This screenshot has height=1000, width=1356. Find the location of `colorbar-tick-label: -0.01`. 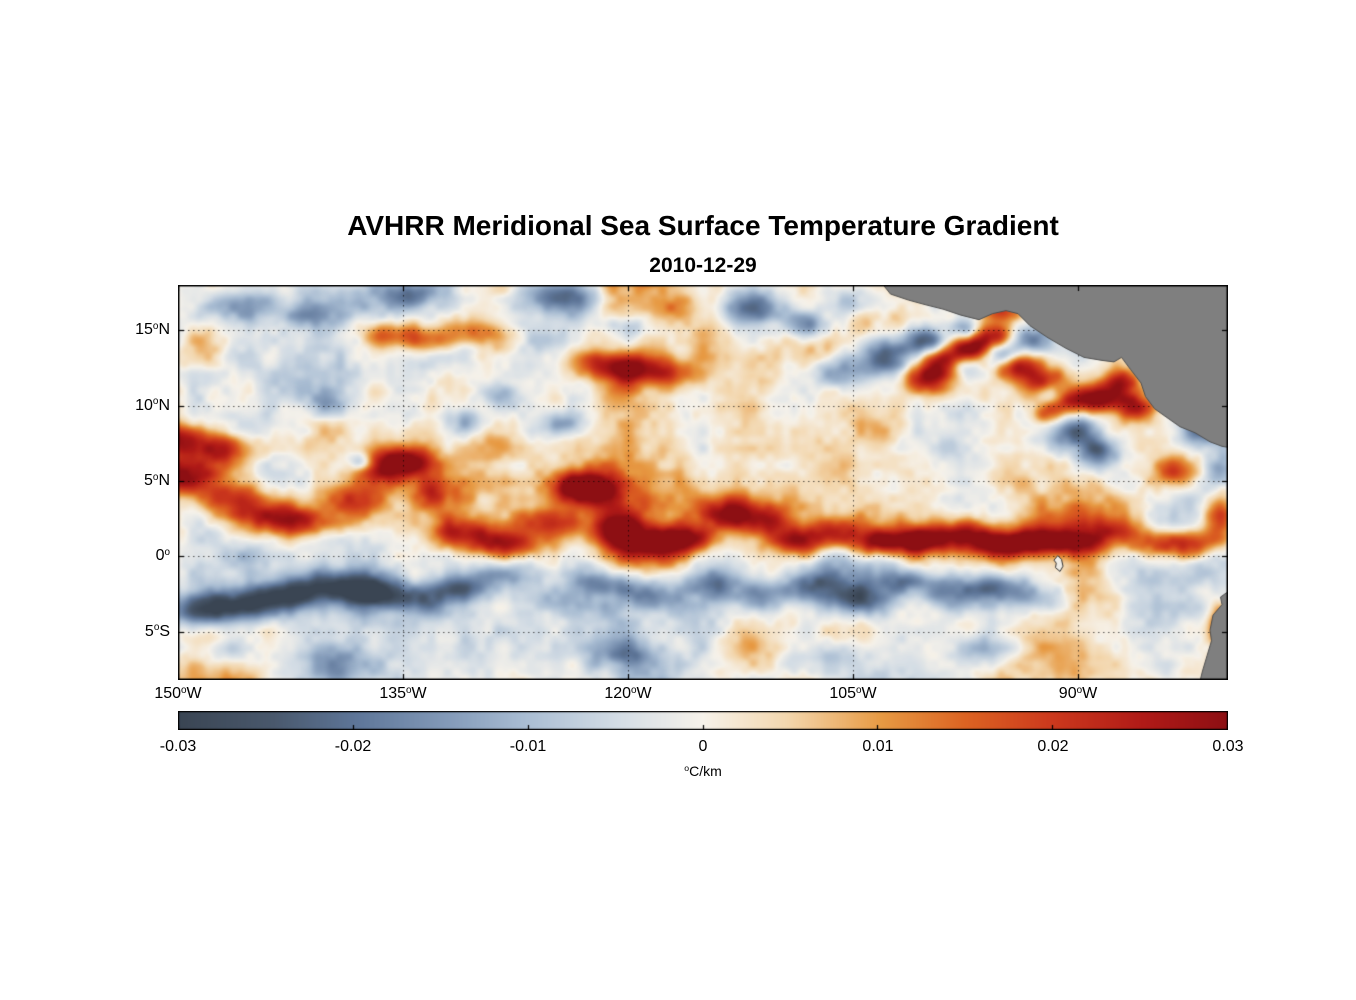

colorbar-tick-label: -0.01 is located at coordinates (528, 746).